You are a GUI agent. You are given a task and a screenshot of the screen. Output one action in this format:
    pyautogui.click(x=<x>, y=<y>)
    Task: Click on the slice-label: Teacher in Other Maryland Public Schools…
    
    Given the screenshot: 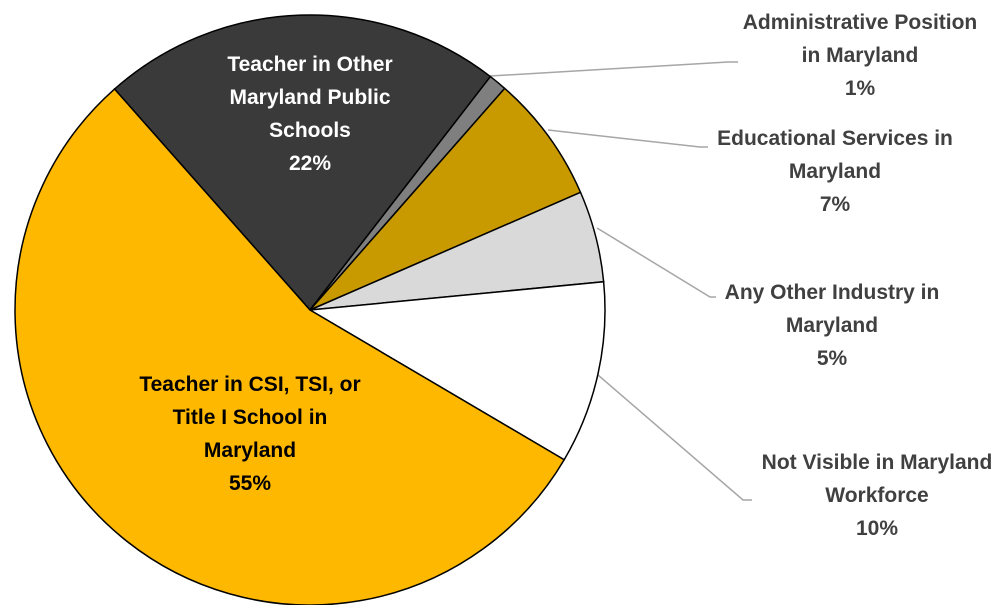 What is the action you would take?
    pyautogui.click(x=310, y=114)
    